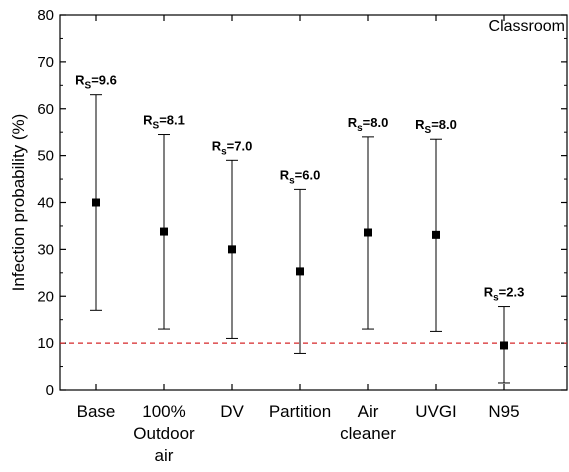 The height and width of the screenshot is (472, 569). I want to click on category-label: 100%, so click(163, 411).